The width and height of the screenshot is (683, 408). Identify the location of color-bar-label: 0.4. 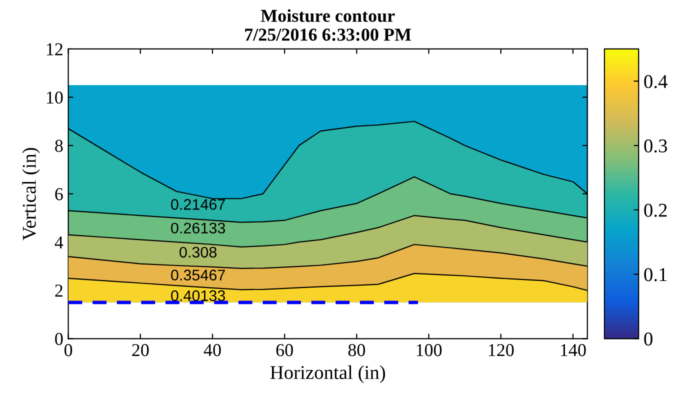
(656, 81).